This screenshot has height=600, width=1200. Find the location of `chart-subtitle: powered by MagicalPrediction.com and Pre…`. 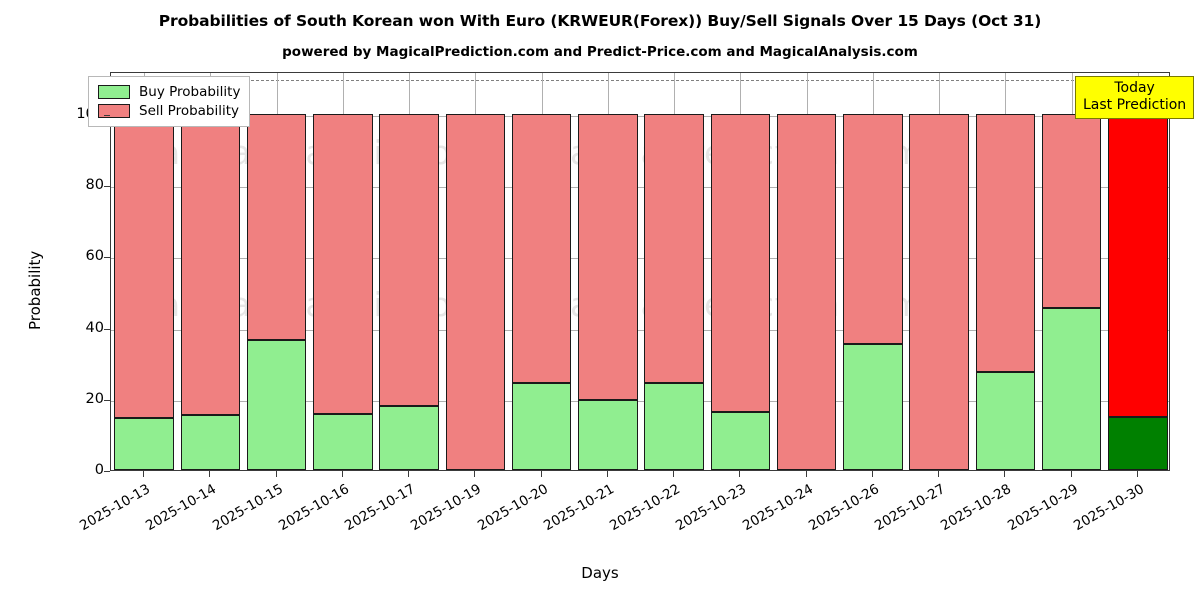

chart-subtitle: powered by MagicalPrediction.com and Pre… is located at coordinates (600, 52).